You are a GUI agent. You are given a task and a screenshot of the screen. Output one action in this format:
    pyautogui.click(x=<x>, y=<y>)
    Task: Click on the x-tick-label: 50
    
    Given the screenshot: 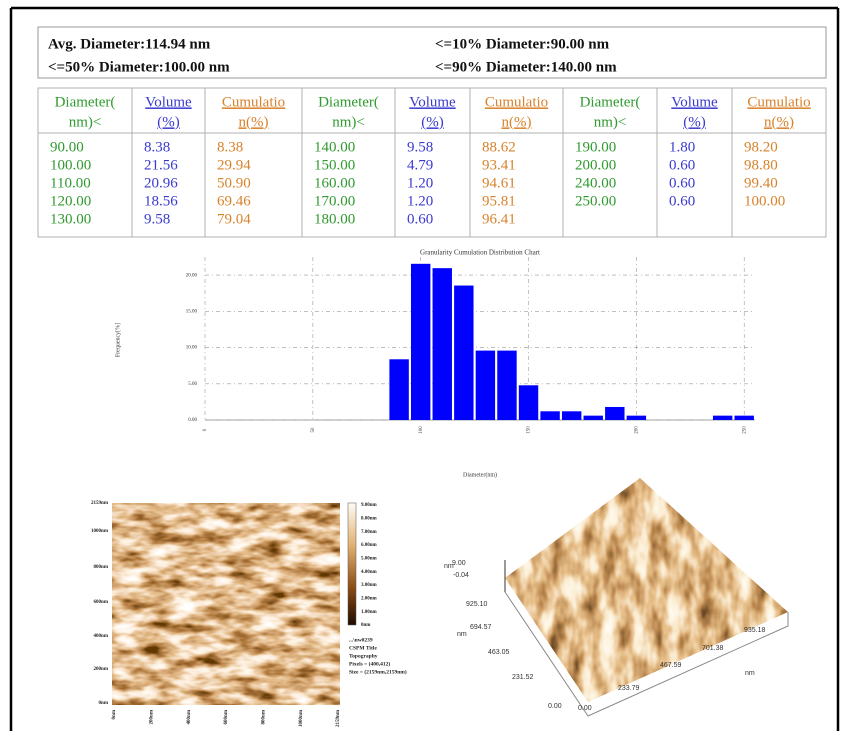 What is the action you would take?
    pyautogui.click(x=313, y=430)
    